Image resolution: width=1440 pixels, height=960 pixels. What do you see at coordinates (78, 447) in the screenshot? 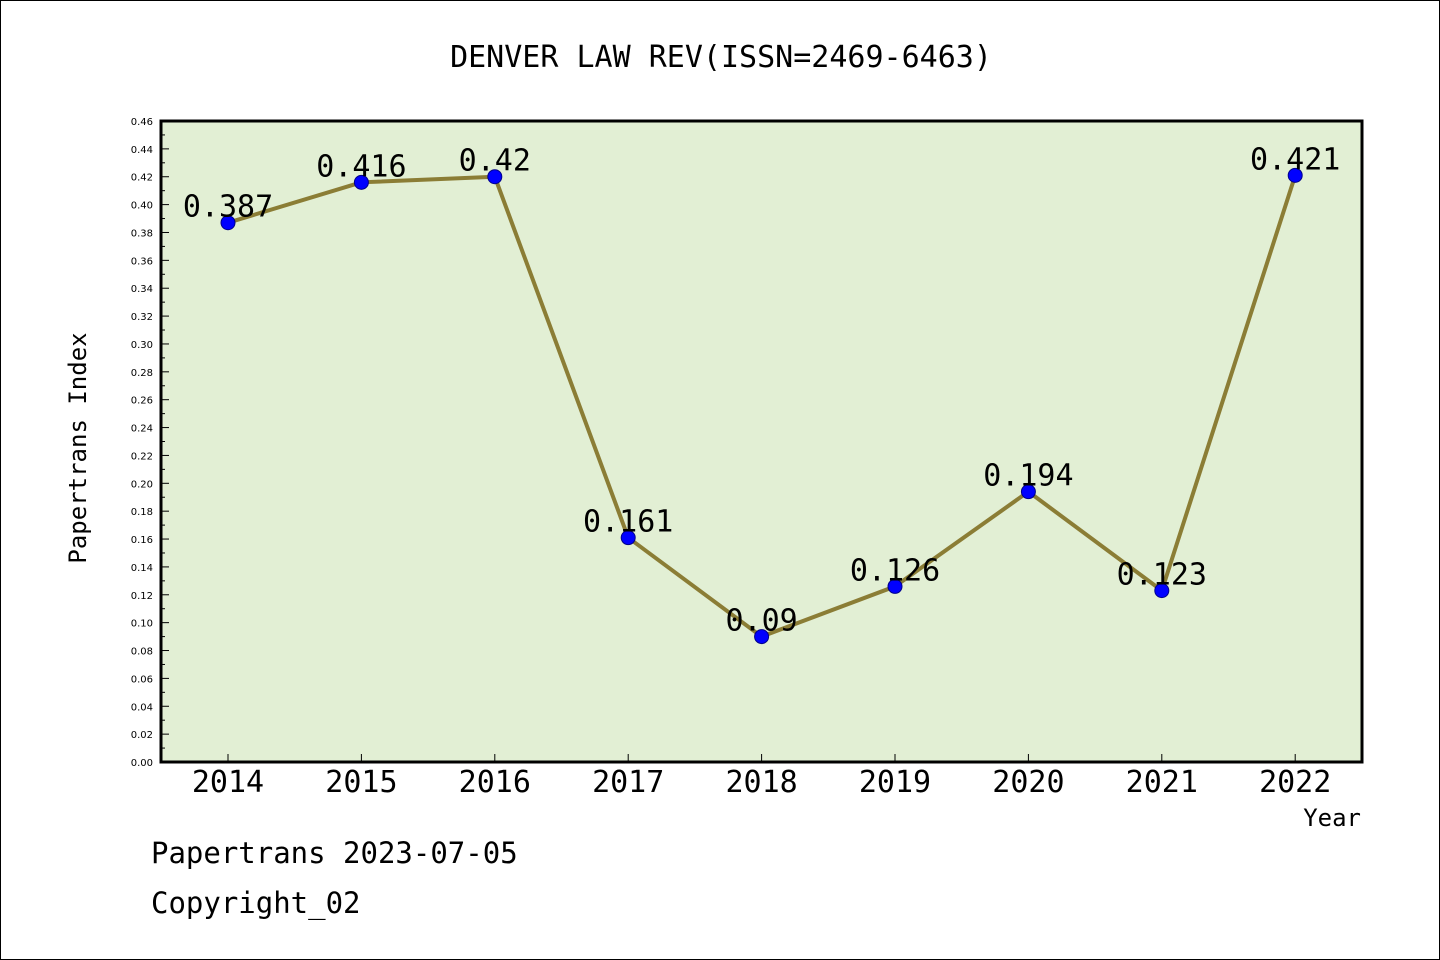
I see `y-axis-label: Papertrans Index` at bounding box center [78, 447].